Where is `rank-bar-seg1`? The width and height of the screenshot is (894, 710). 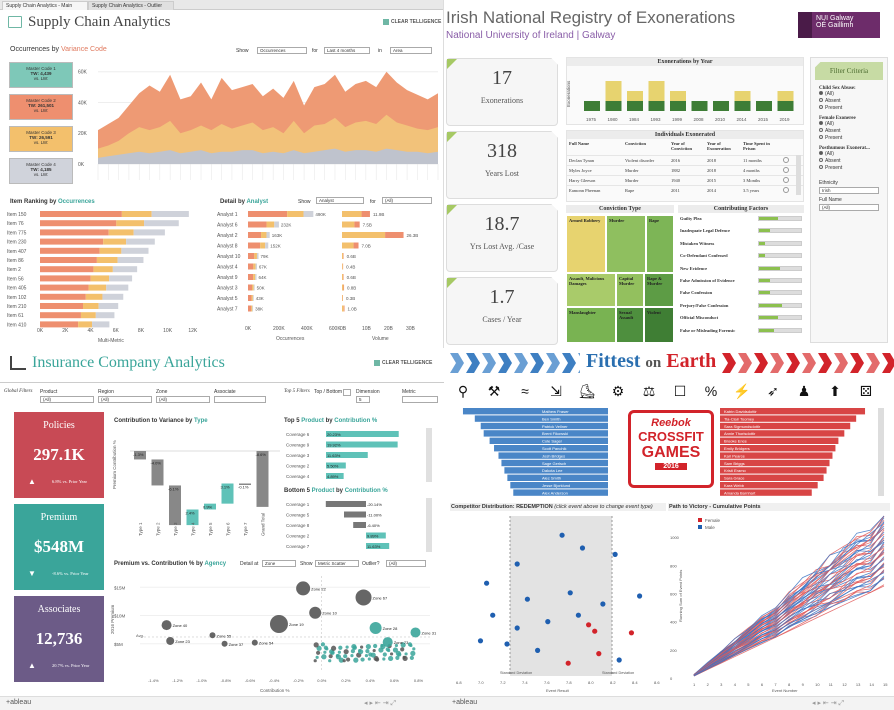 rank-bar-seg1 is located at coordinates (59, 324).